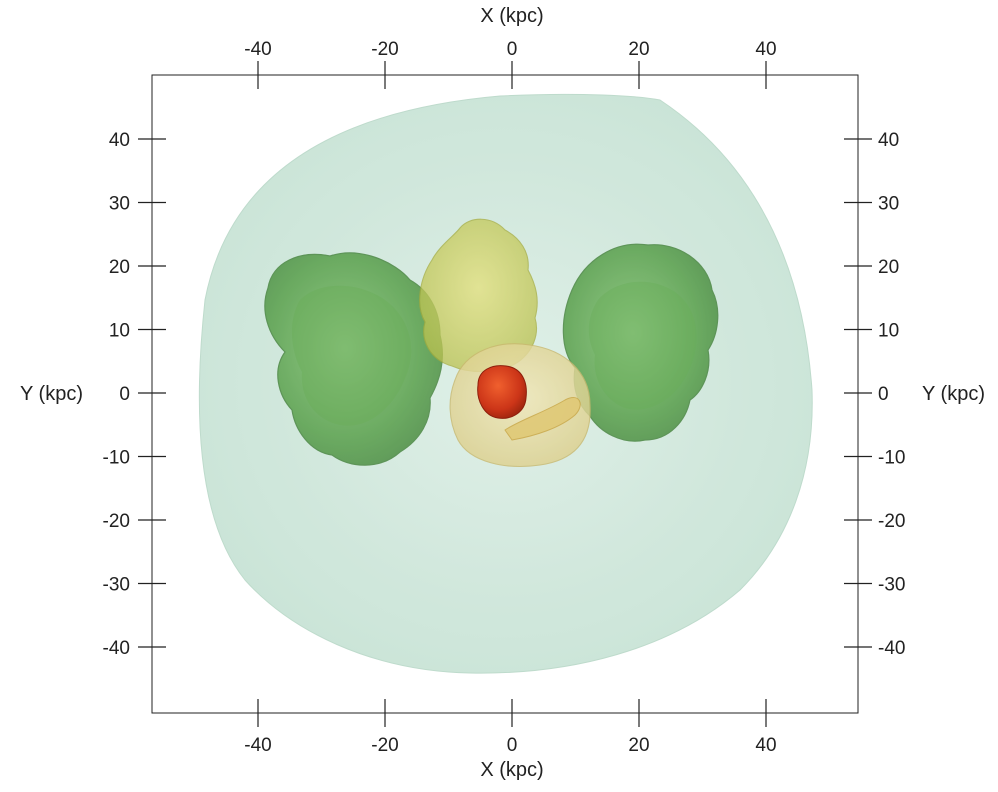 Image resolution: width=998 pixels, height=792 pixels. I want to click on x-axis-top: -40 -20 0 20 40, so click(510, 64).